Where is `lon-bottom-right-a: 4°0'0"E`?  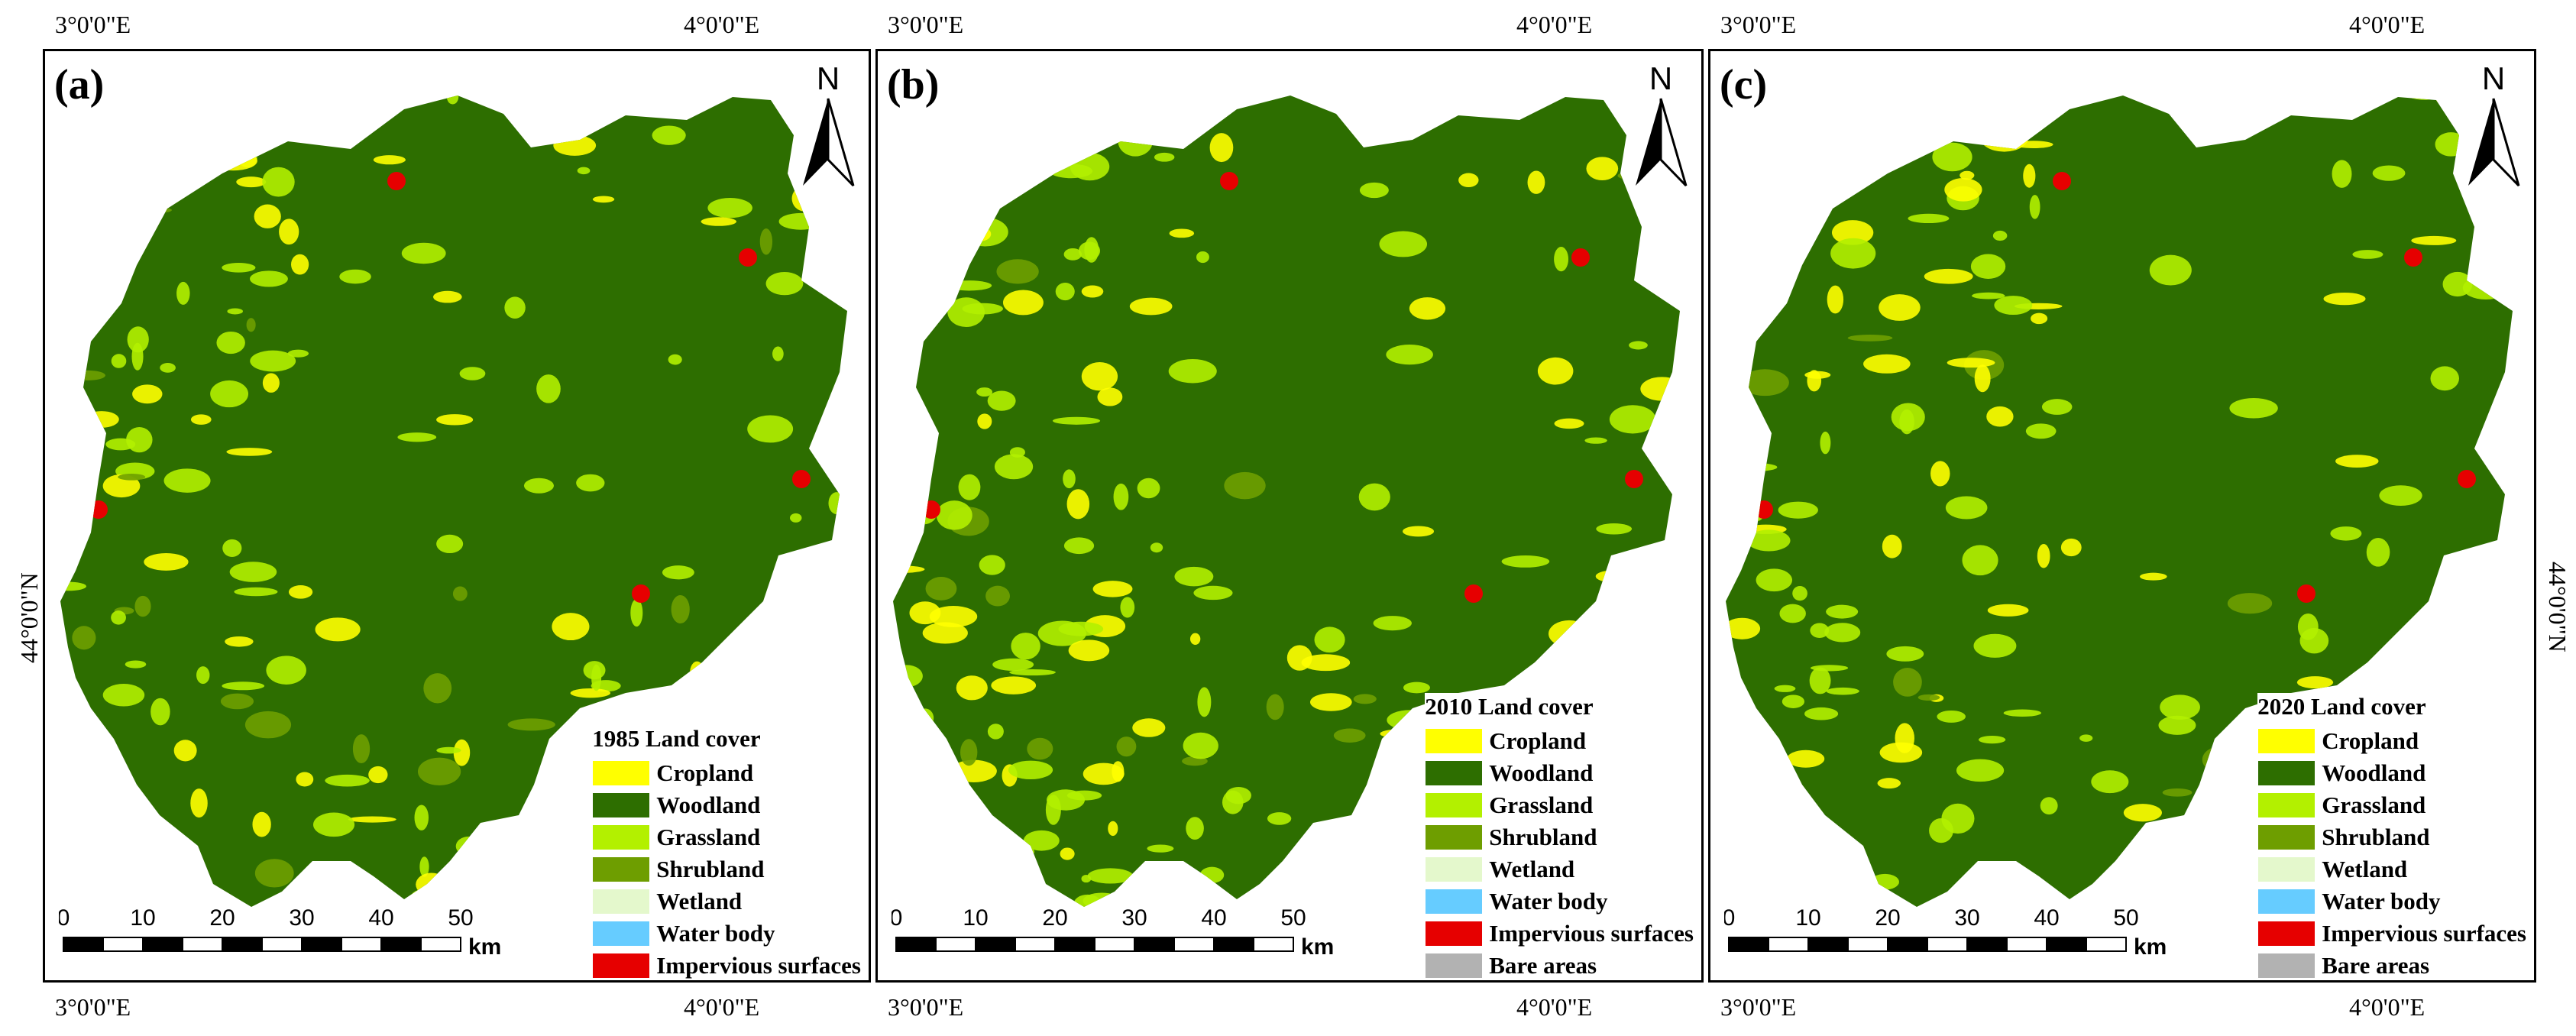 lon-bottom-right-a: 4°0'0"E is located at coordinates (722, 1007).